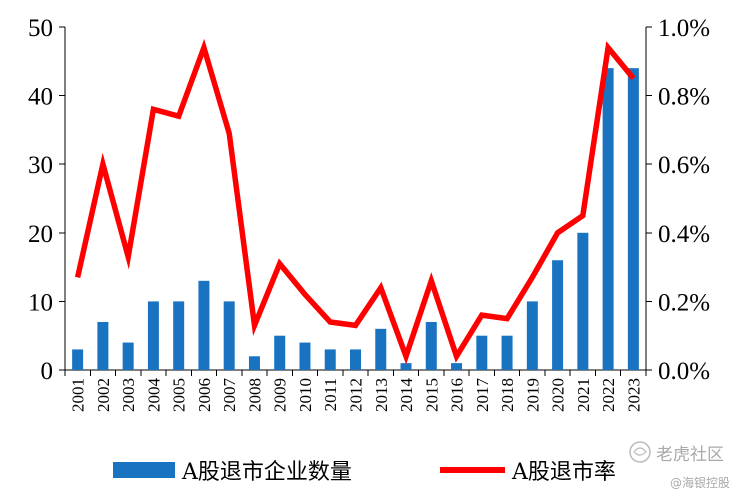  I want to click on y-tick-label-left: 0, so click(47, 371).